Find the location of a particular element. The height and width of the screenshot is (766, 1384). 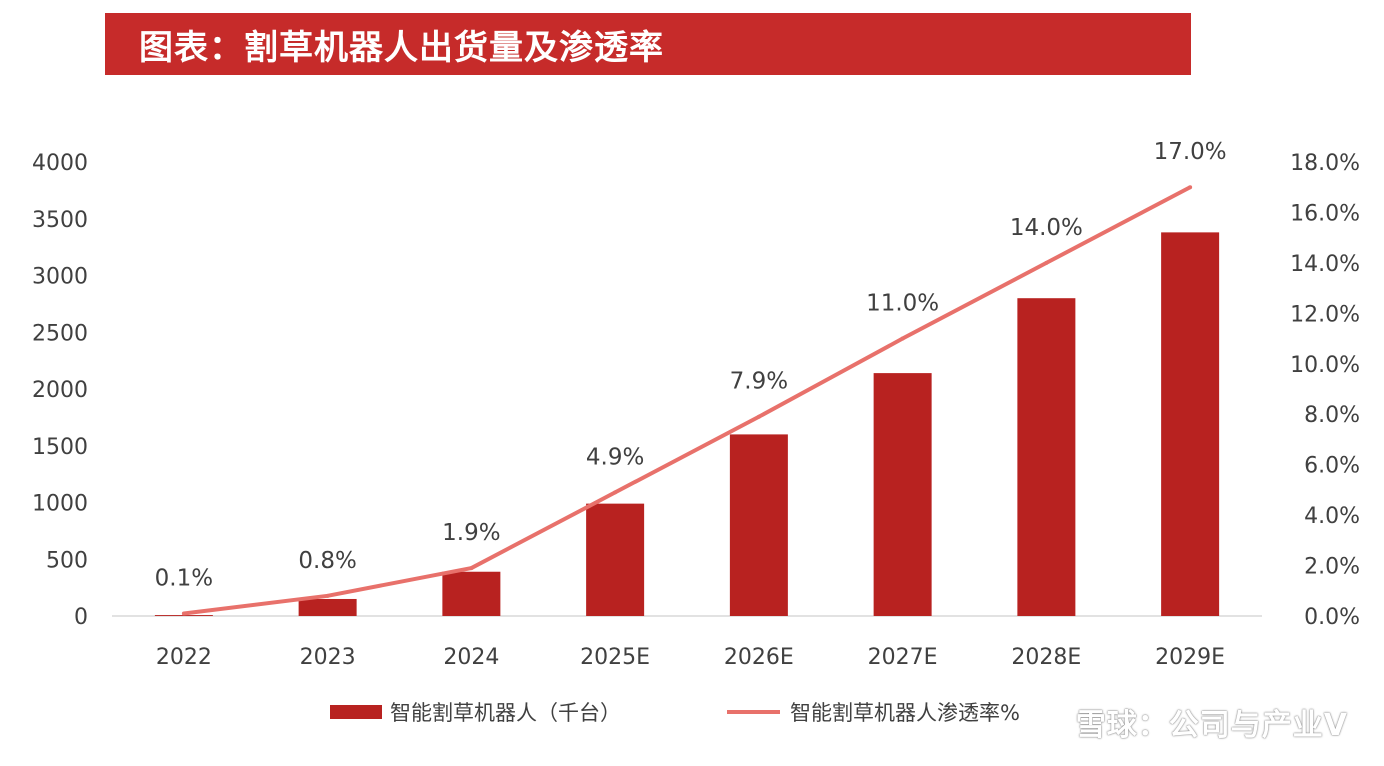

y-left-tick-label: 4000 is located at coordinates (60, 163).